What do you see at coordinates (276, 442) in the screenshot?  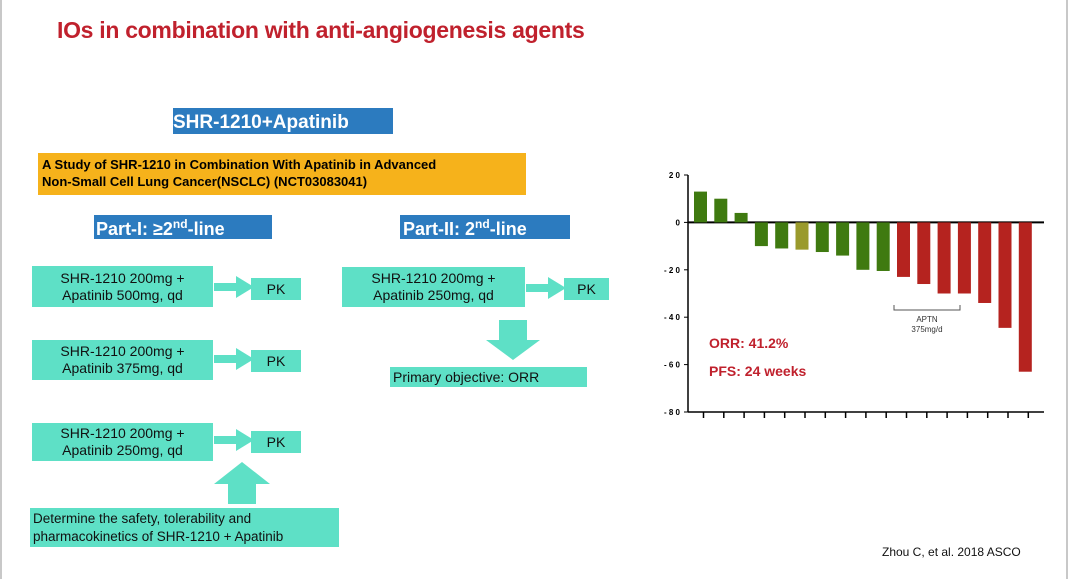 I see `part1-arm3-pk: PK` at bounding box center [276, 442].